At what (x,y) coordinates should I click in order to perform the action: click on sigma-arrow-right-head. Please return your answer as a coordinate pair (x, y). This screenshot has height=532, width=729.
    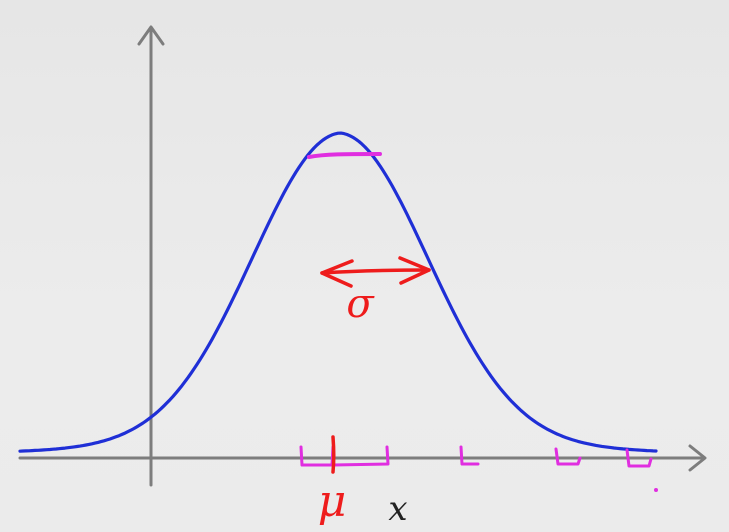
    Looking at the image, I should click on (414, 270).